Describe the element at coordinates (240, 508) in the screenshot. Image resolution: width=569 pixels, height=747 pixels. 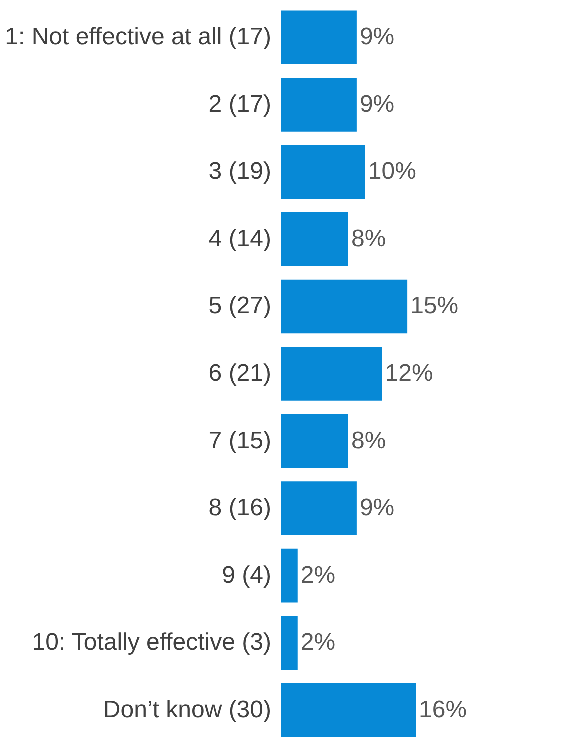
I see `y-tick-label: 8 (16)` at that location.